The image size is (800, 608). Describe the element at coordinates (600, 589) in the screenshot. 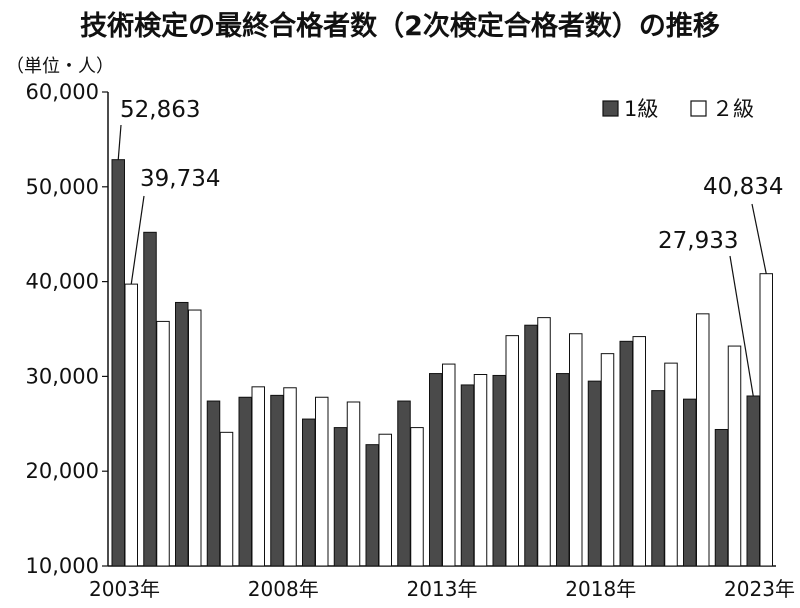

I see `x-tick-label: 2018年` at that location.